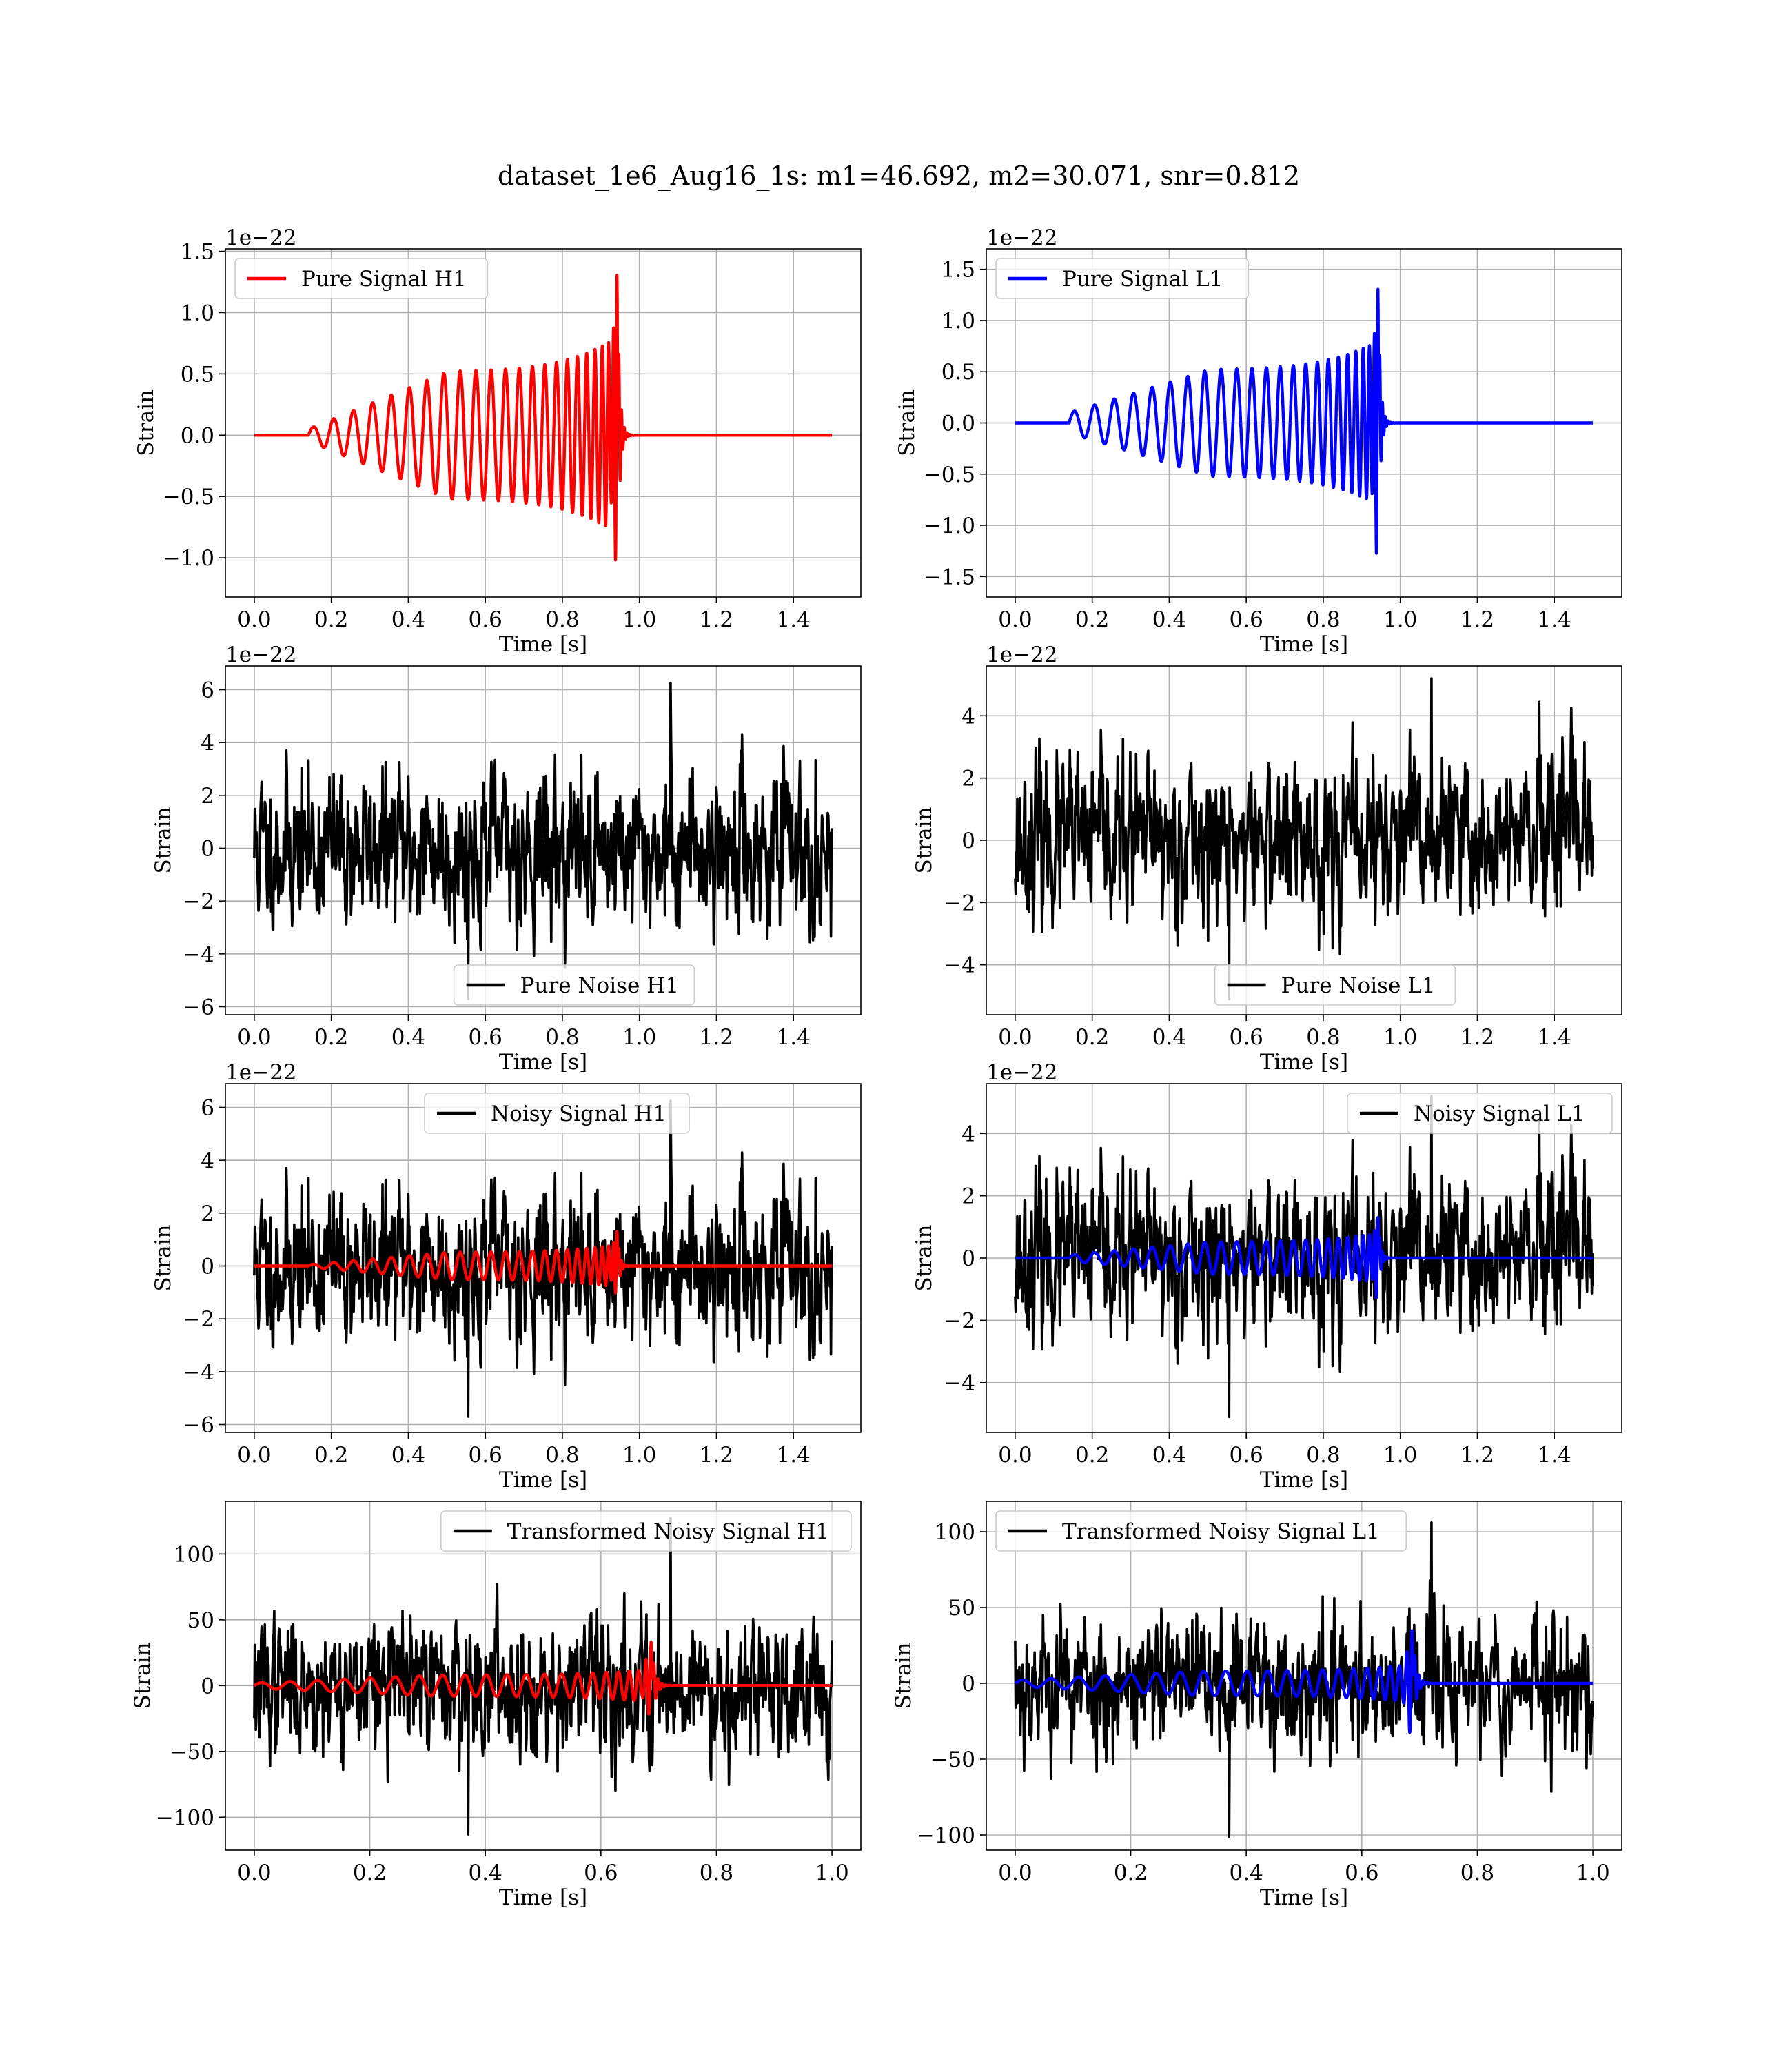  What do you see at coordinates (1142, 279) in the screenshot?
I see `legend-label: Pure Signal L1` at bounding box center [1142, 279].